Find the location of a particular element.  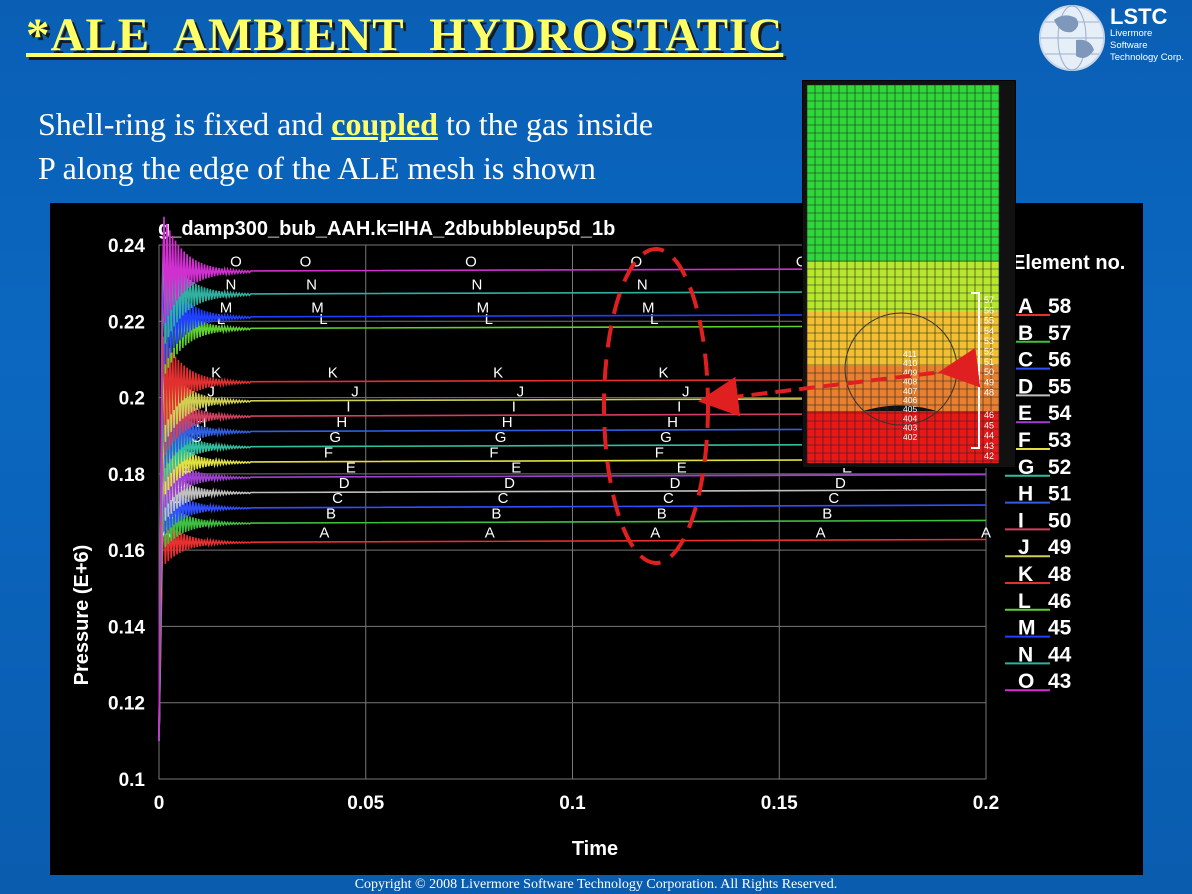

legend-title: Element no. is located at coordinates (1068, 263).